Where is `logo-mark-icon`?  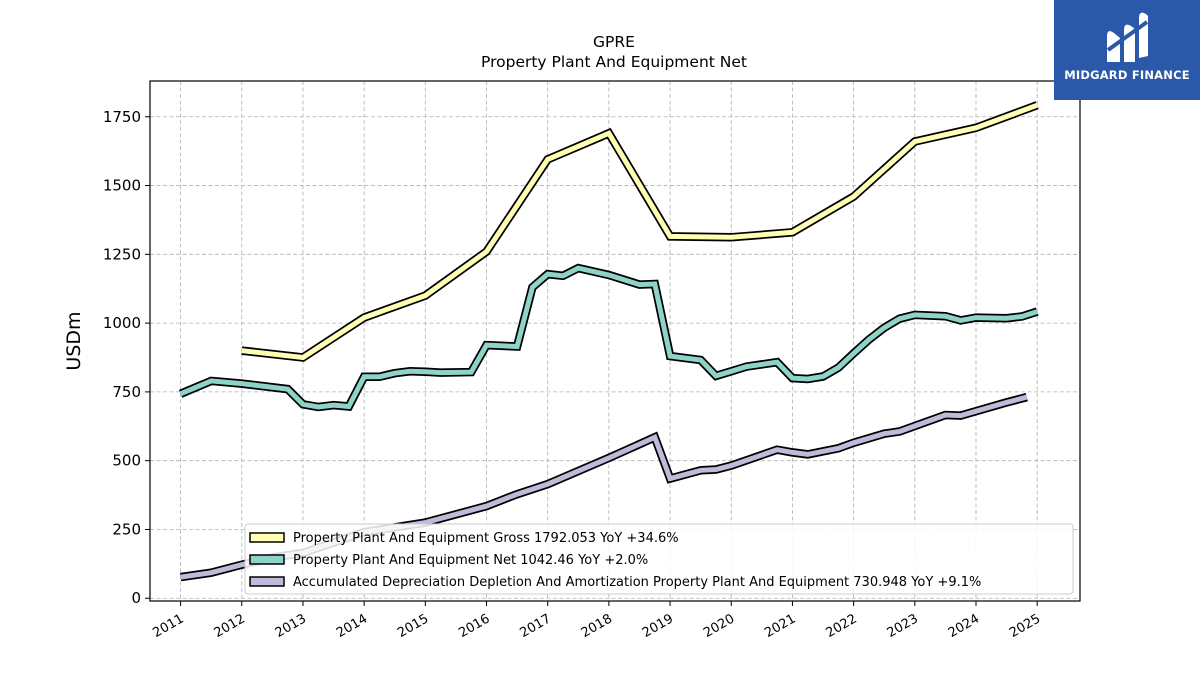
logo-mark-icon is located at coordinates (1127, 37).